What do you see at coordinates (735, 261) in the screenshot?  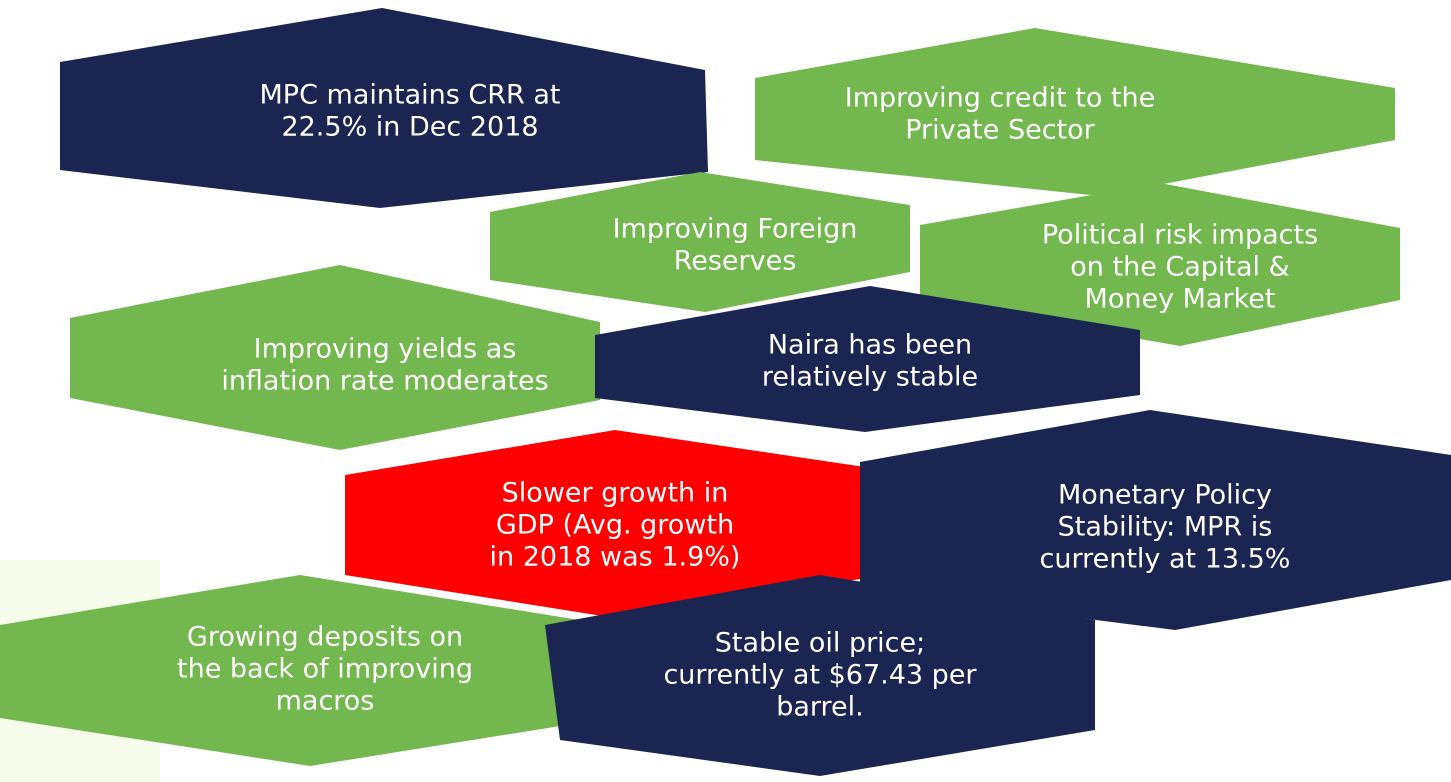 I see `node-label: Reserves` at bounding box center [735, 261].